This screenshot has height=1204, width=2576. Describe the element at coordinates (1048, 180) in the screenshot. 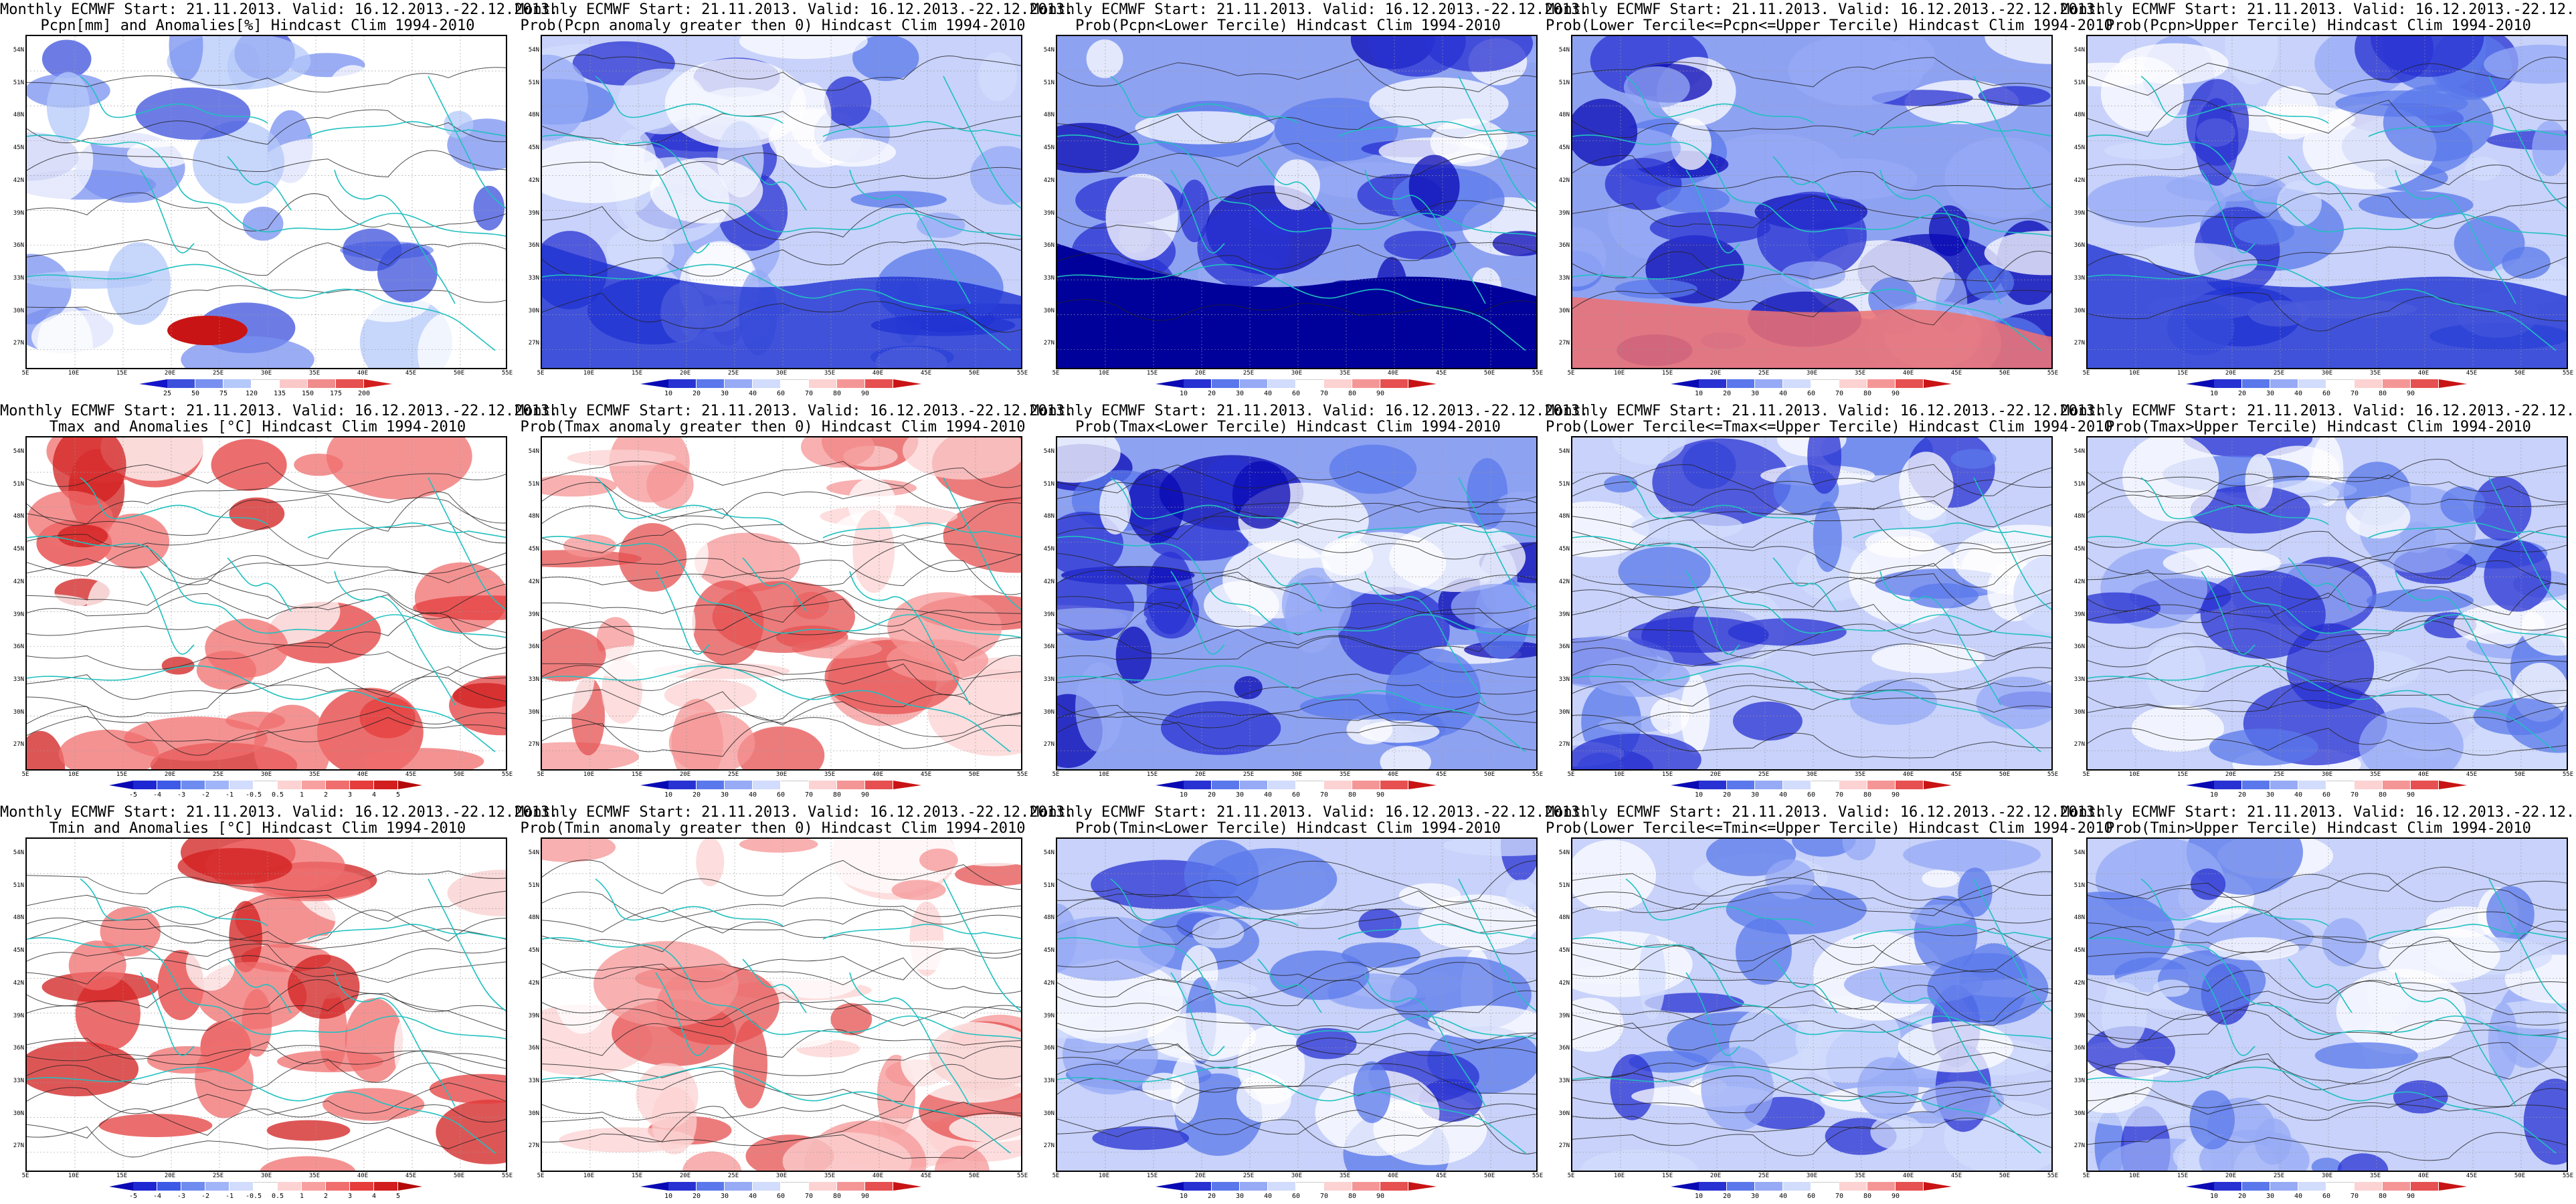

I see `lat-label: 42N` at that location.